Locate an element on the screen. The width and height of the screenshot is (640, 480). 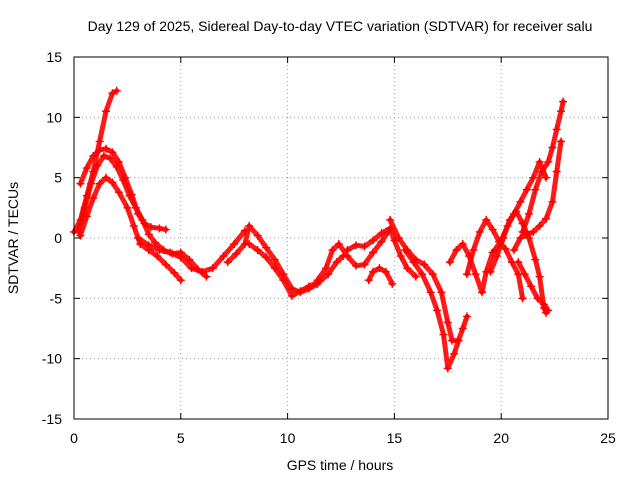
series-sat-k is located at coordinates (429, 280).